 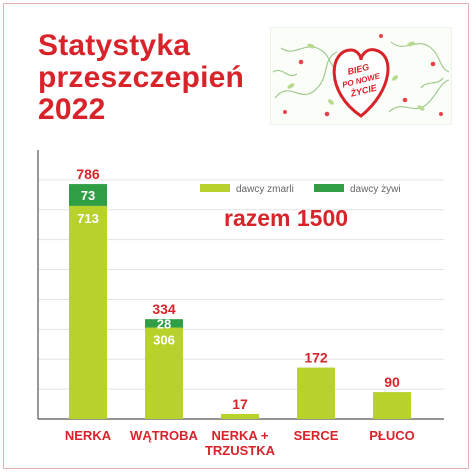 I want to click on deceased-value-label: 306, so click(x=164, y=340).